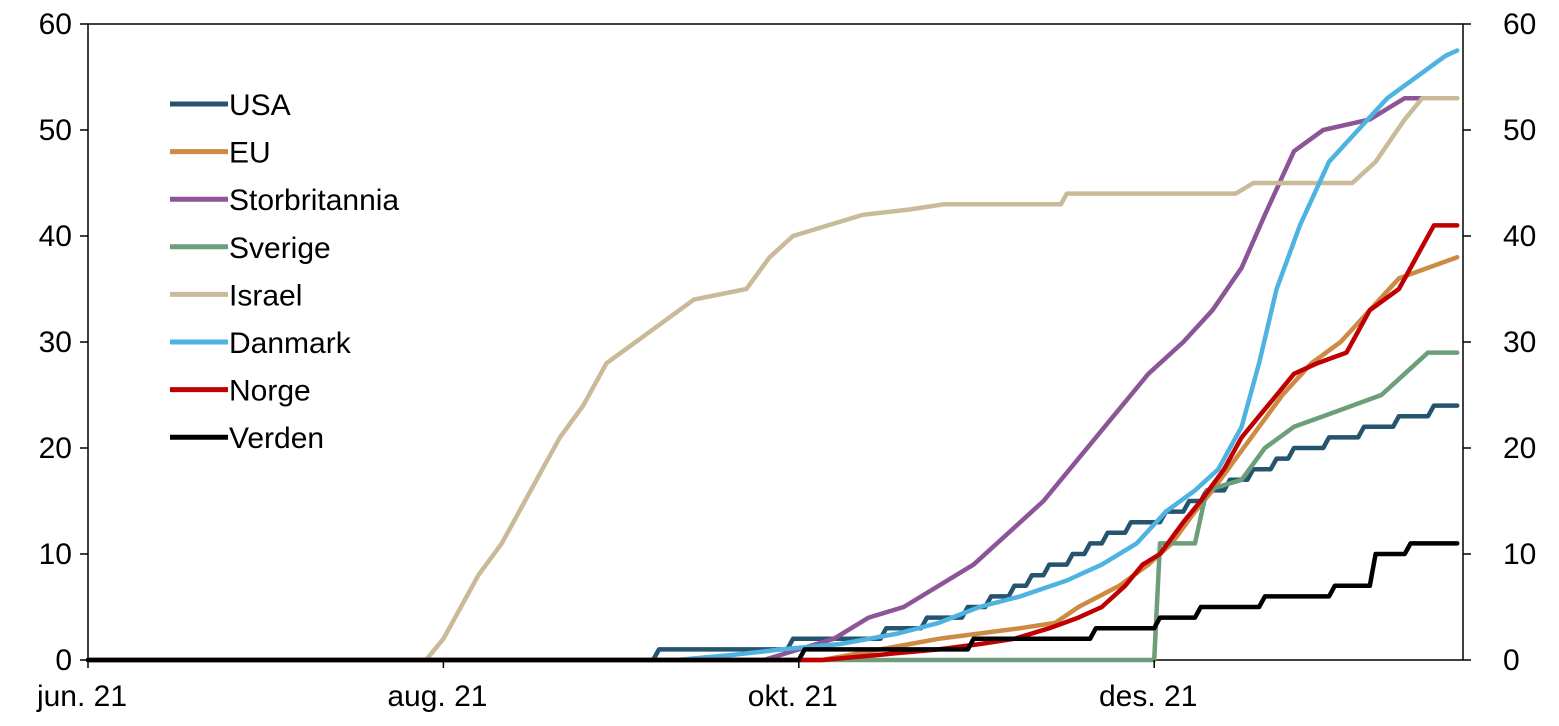  Describe the element at coordinates (276, 438) in the screenshot. I see `legend-label: Verden` at that location.